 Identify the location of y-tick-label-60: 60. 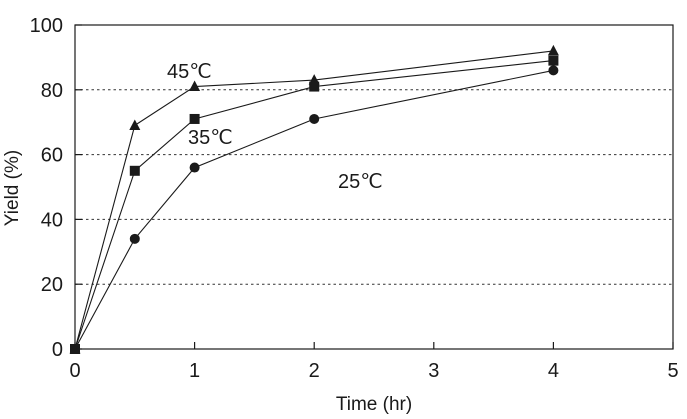
(52, 156).